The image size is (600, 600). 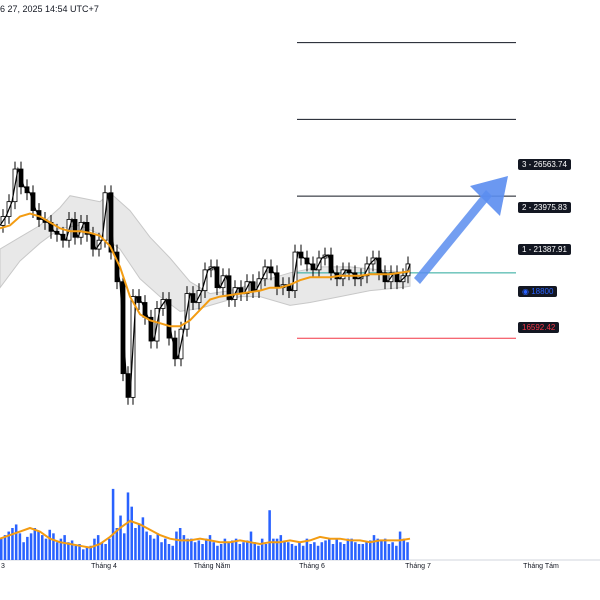 I want to click on current-price-value: 18800, so click(x=542, y=291).